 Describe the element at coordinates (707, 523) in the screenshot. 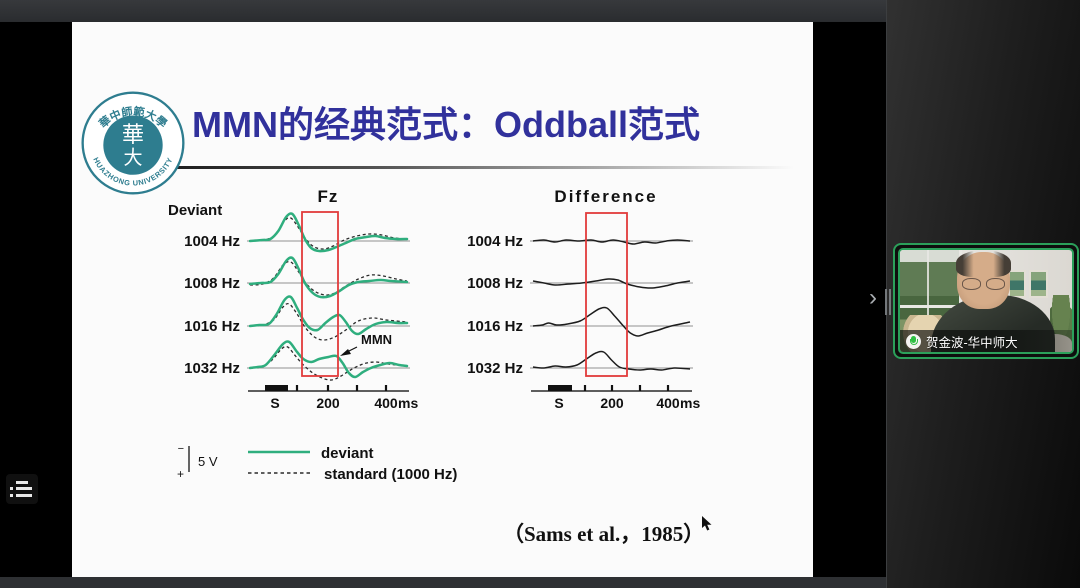

I see `mouse-cursor` at that location.